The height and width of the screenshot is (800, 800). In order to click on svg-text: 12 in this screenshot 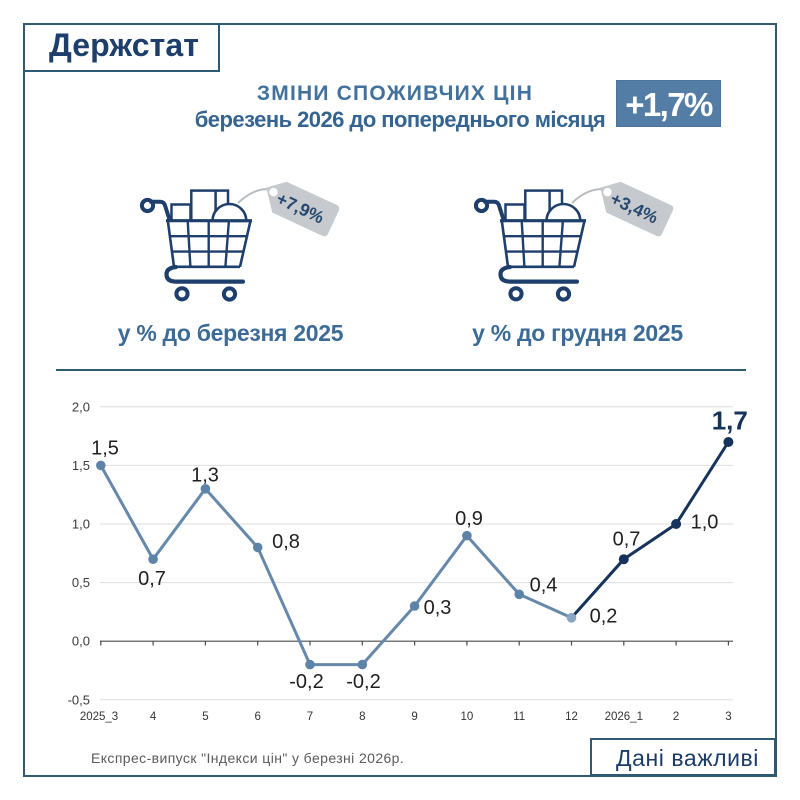, I will do `click(571, 717)`.